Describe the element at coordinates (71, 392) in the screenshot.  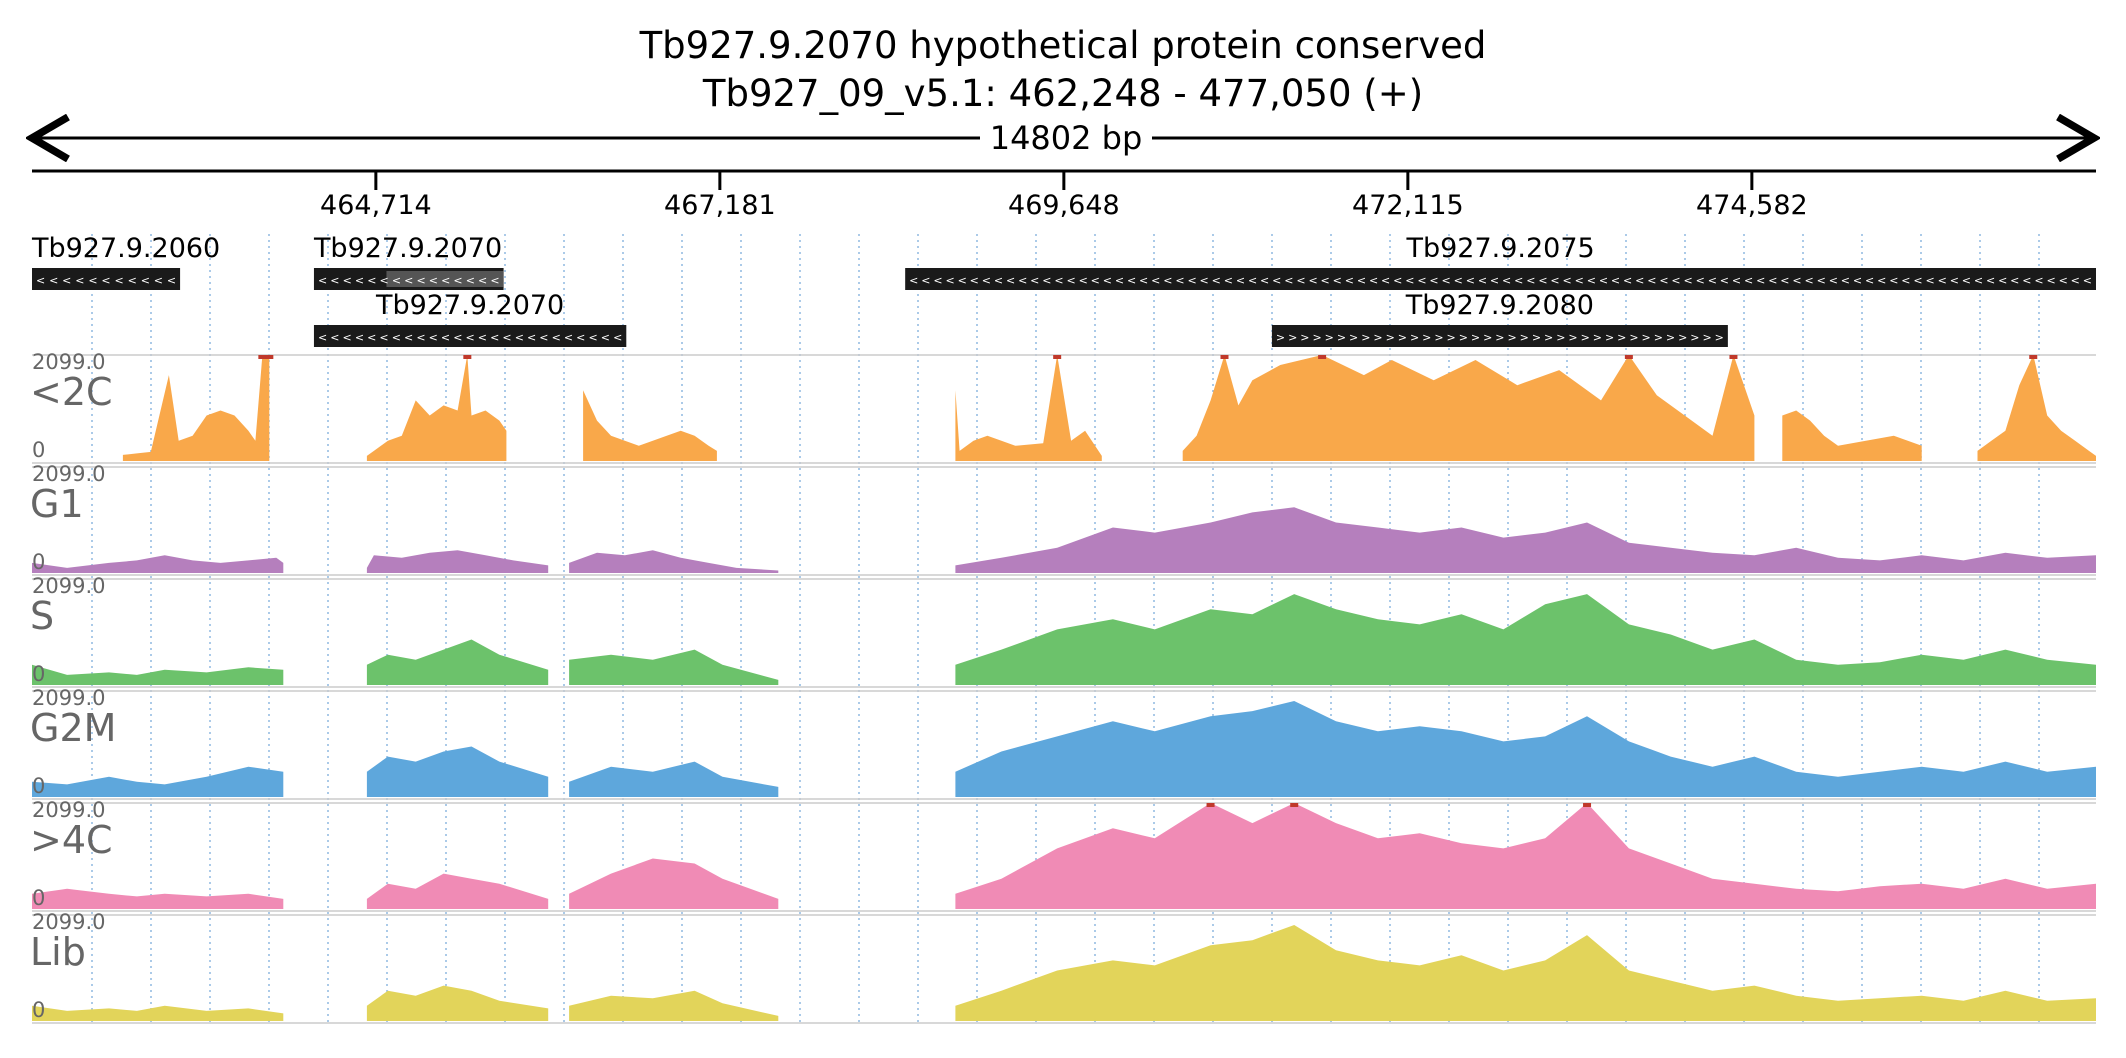
I see `track-name: <2C` at that location.